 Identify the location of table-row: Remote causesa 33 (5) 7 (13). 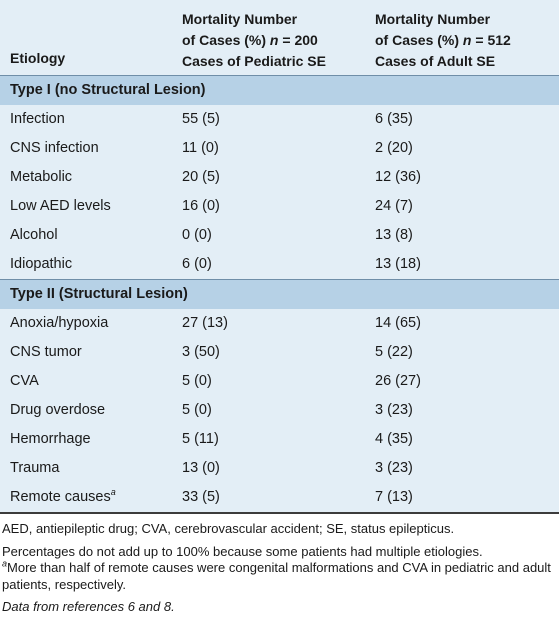
(279, 497).